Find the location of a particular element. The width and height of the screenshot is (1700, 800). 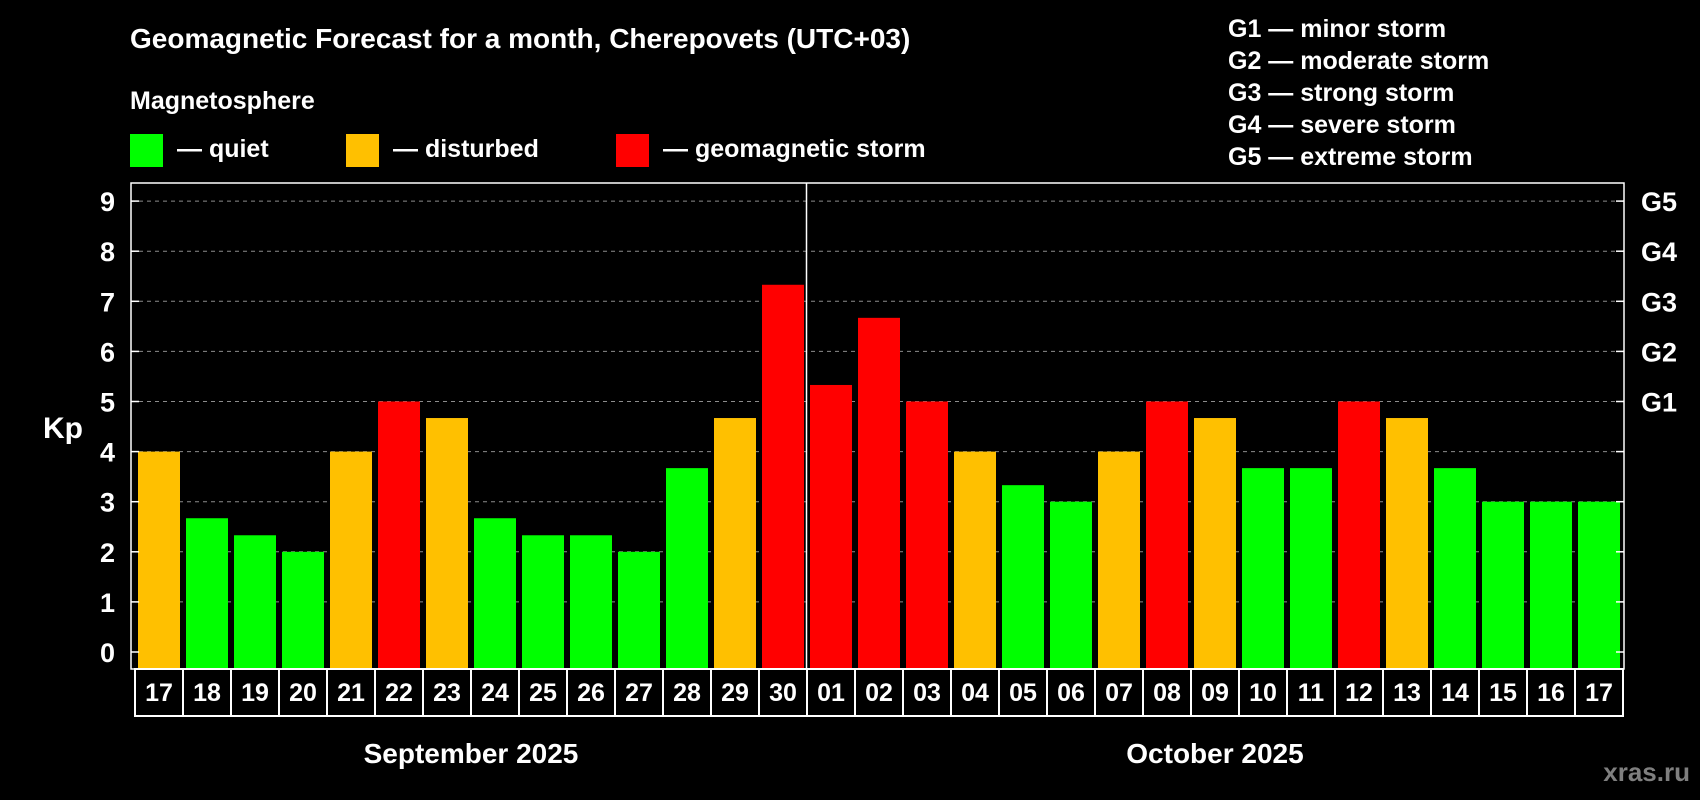

date-label: 26 is located at coordinates (591, 693).